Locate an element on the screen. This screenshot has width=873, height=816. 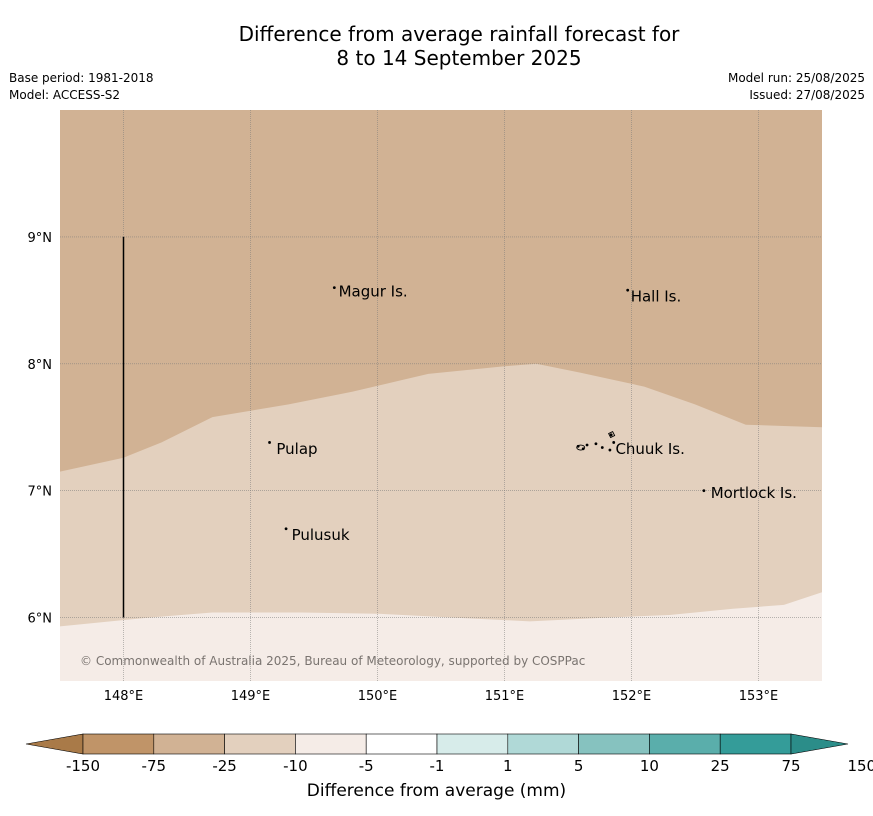
meta-right: Model run: 25/08/2025 Issued: 27/08/2025 is located at coordinates (796, 87).